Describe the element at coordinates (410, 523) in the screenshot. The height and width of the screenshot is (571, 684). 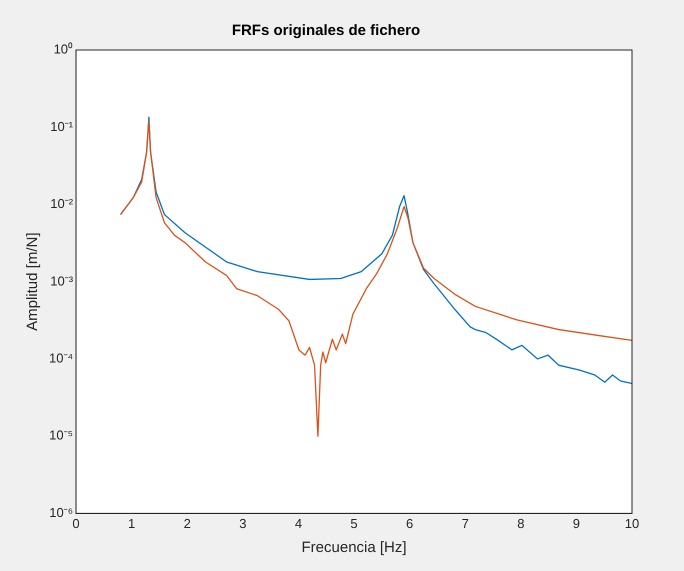
I see `x-tick-label: 6` at that location.